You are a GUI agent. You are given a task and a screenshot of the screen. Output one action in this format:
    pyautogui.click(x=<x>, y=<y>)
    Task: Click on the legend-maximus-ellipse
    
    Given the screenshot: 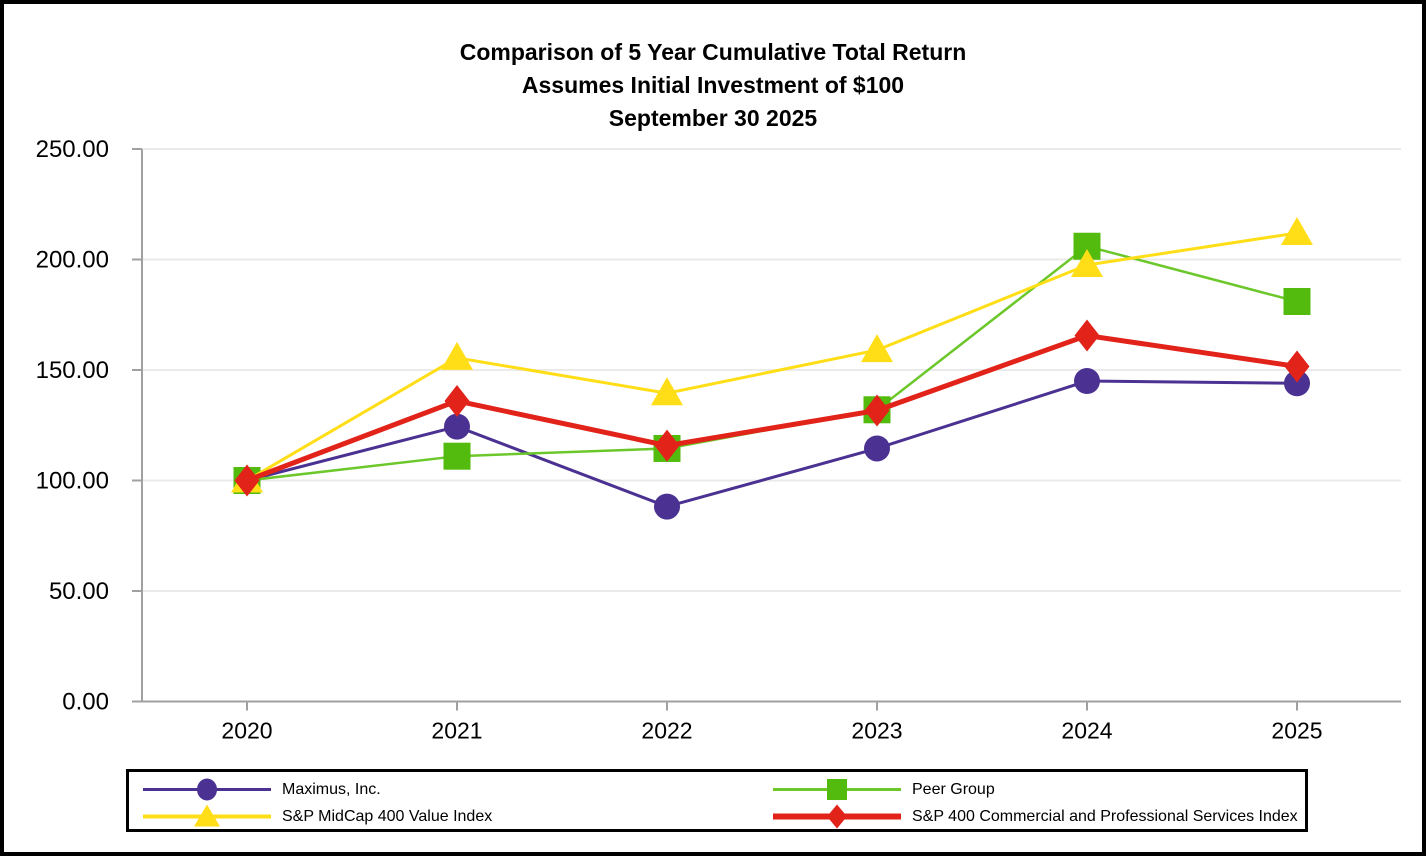 What is the action you would take?
    pyautogui.click(x=207, y=789)
    